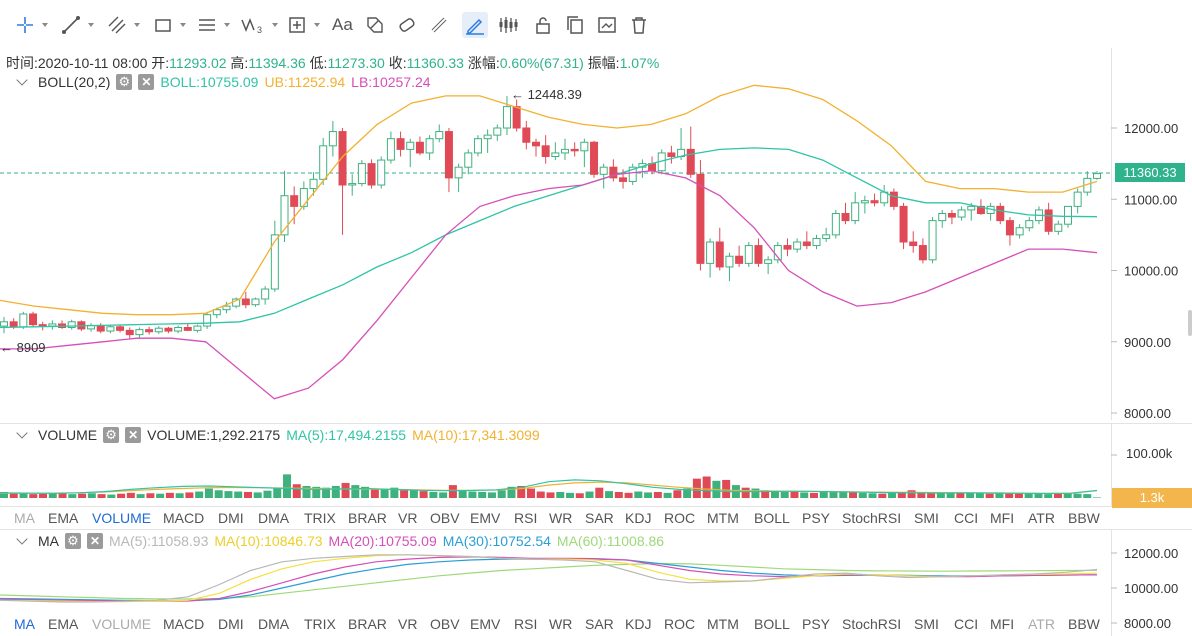  What do you see at coordinates (31, 25) in the screenshot?
I see `crosshair-tool-icon` at bounding box center [31, 25].